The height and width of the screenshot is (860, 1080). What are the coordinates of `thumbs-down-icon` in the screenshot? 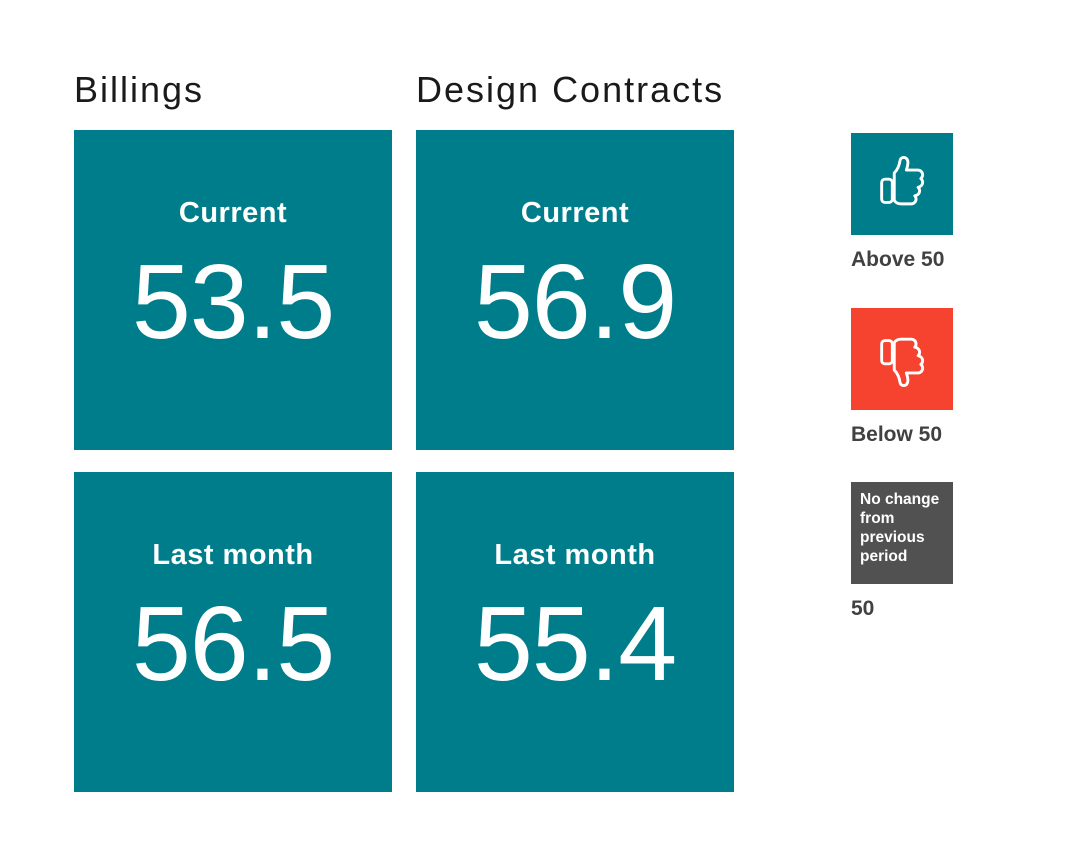 It's located at (902, 362).